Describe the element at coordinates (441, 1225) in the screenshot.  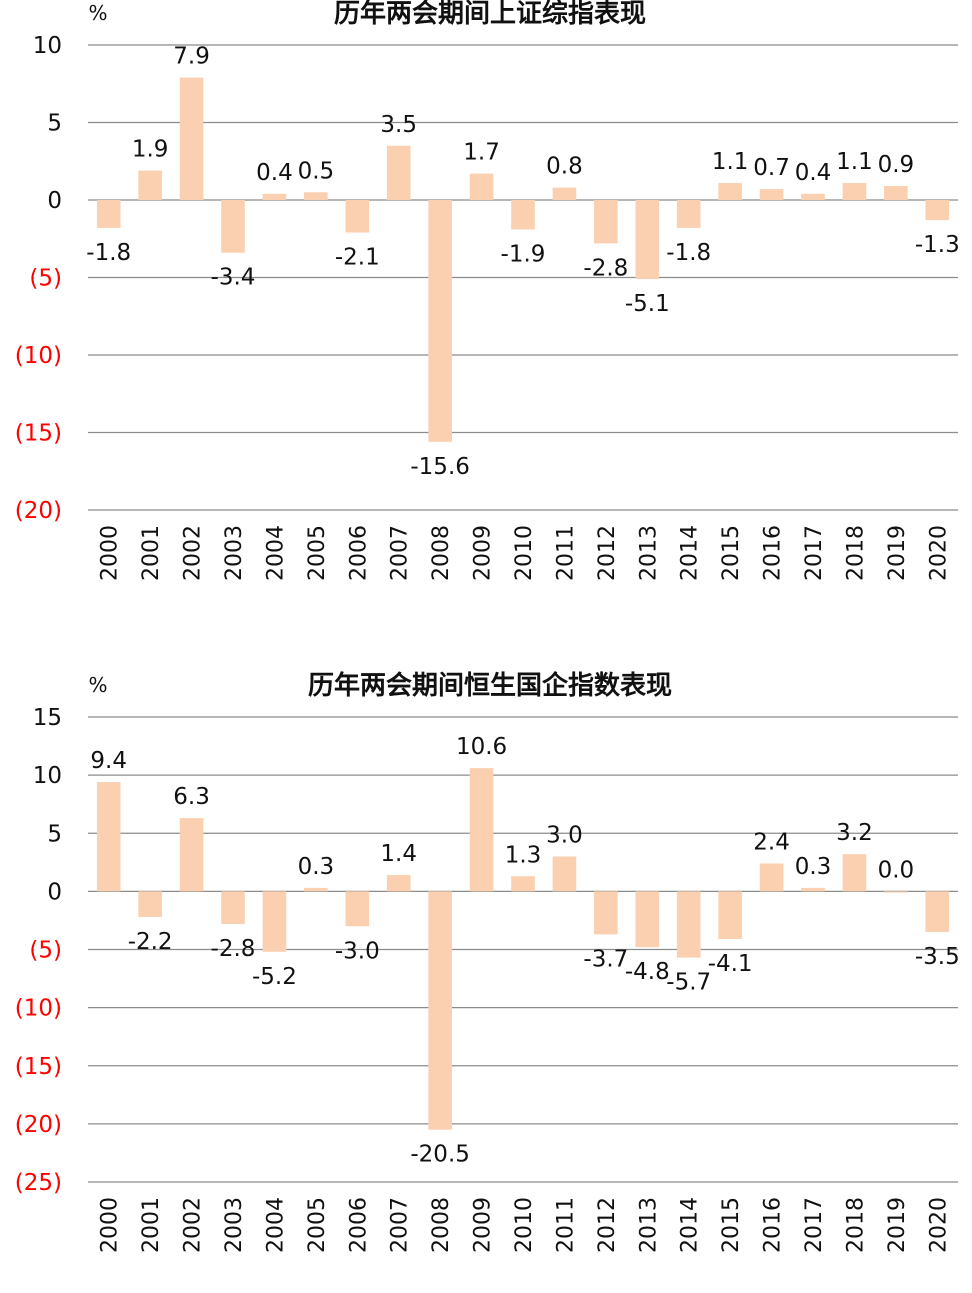
I see `x-tick-label: 2008` at that location.